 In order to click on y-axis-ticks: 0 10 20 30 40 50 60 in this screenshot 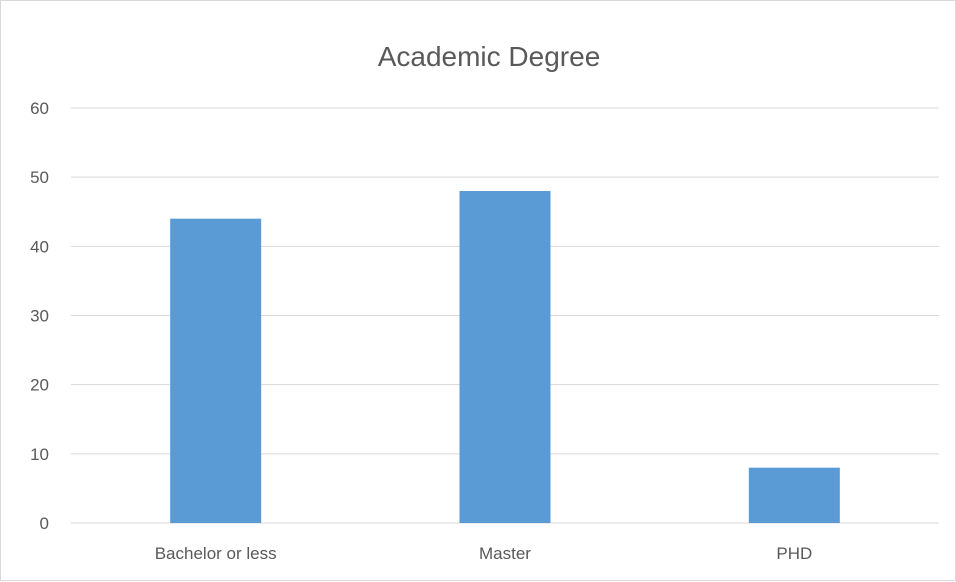, I will do `click(39, 316)`.